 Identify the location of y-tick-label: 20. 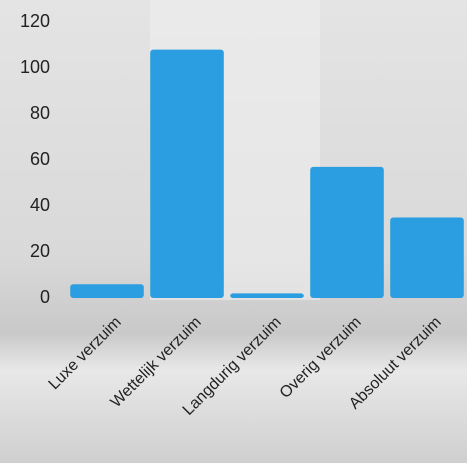
(40, 251).